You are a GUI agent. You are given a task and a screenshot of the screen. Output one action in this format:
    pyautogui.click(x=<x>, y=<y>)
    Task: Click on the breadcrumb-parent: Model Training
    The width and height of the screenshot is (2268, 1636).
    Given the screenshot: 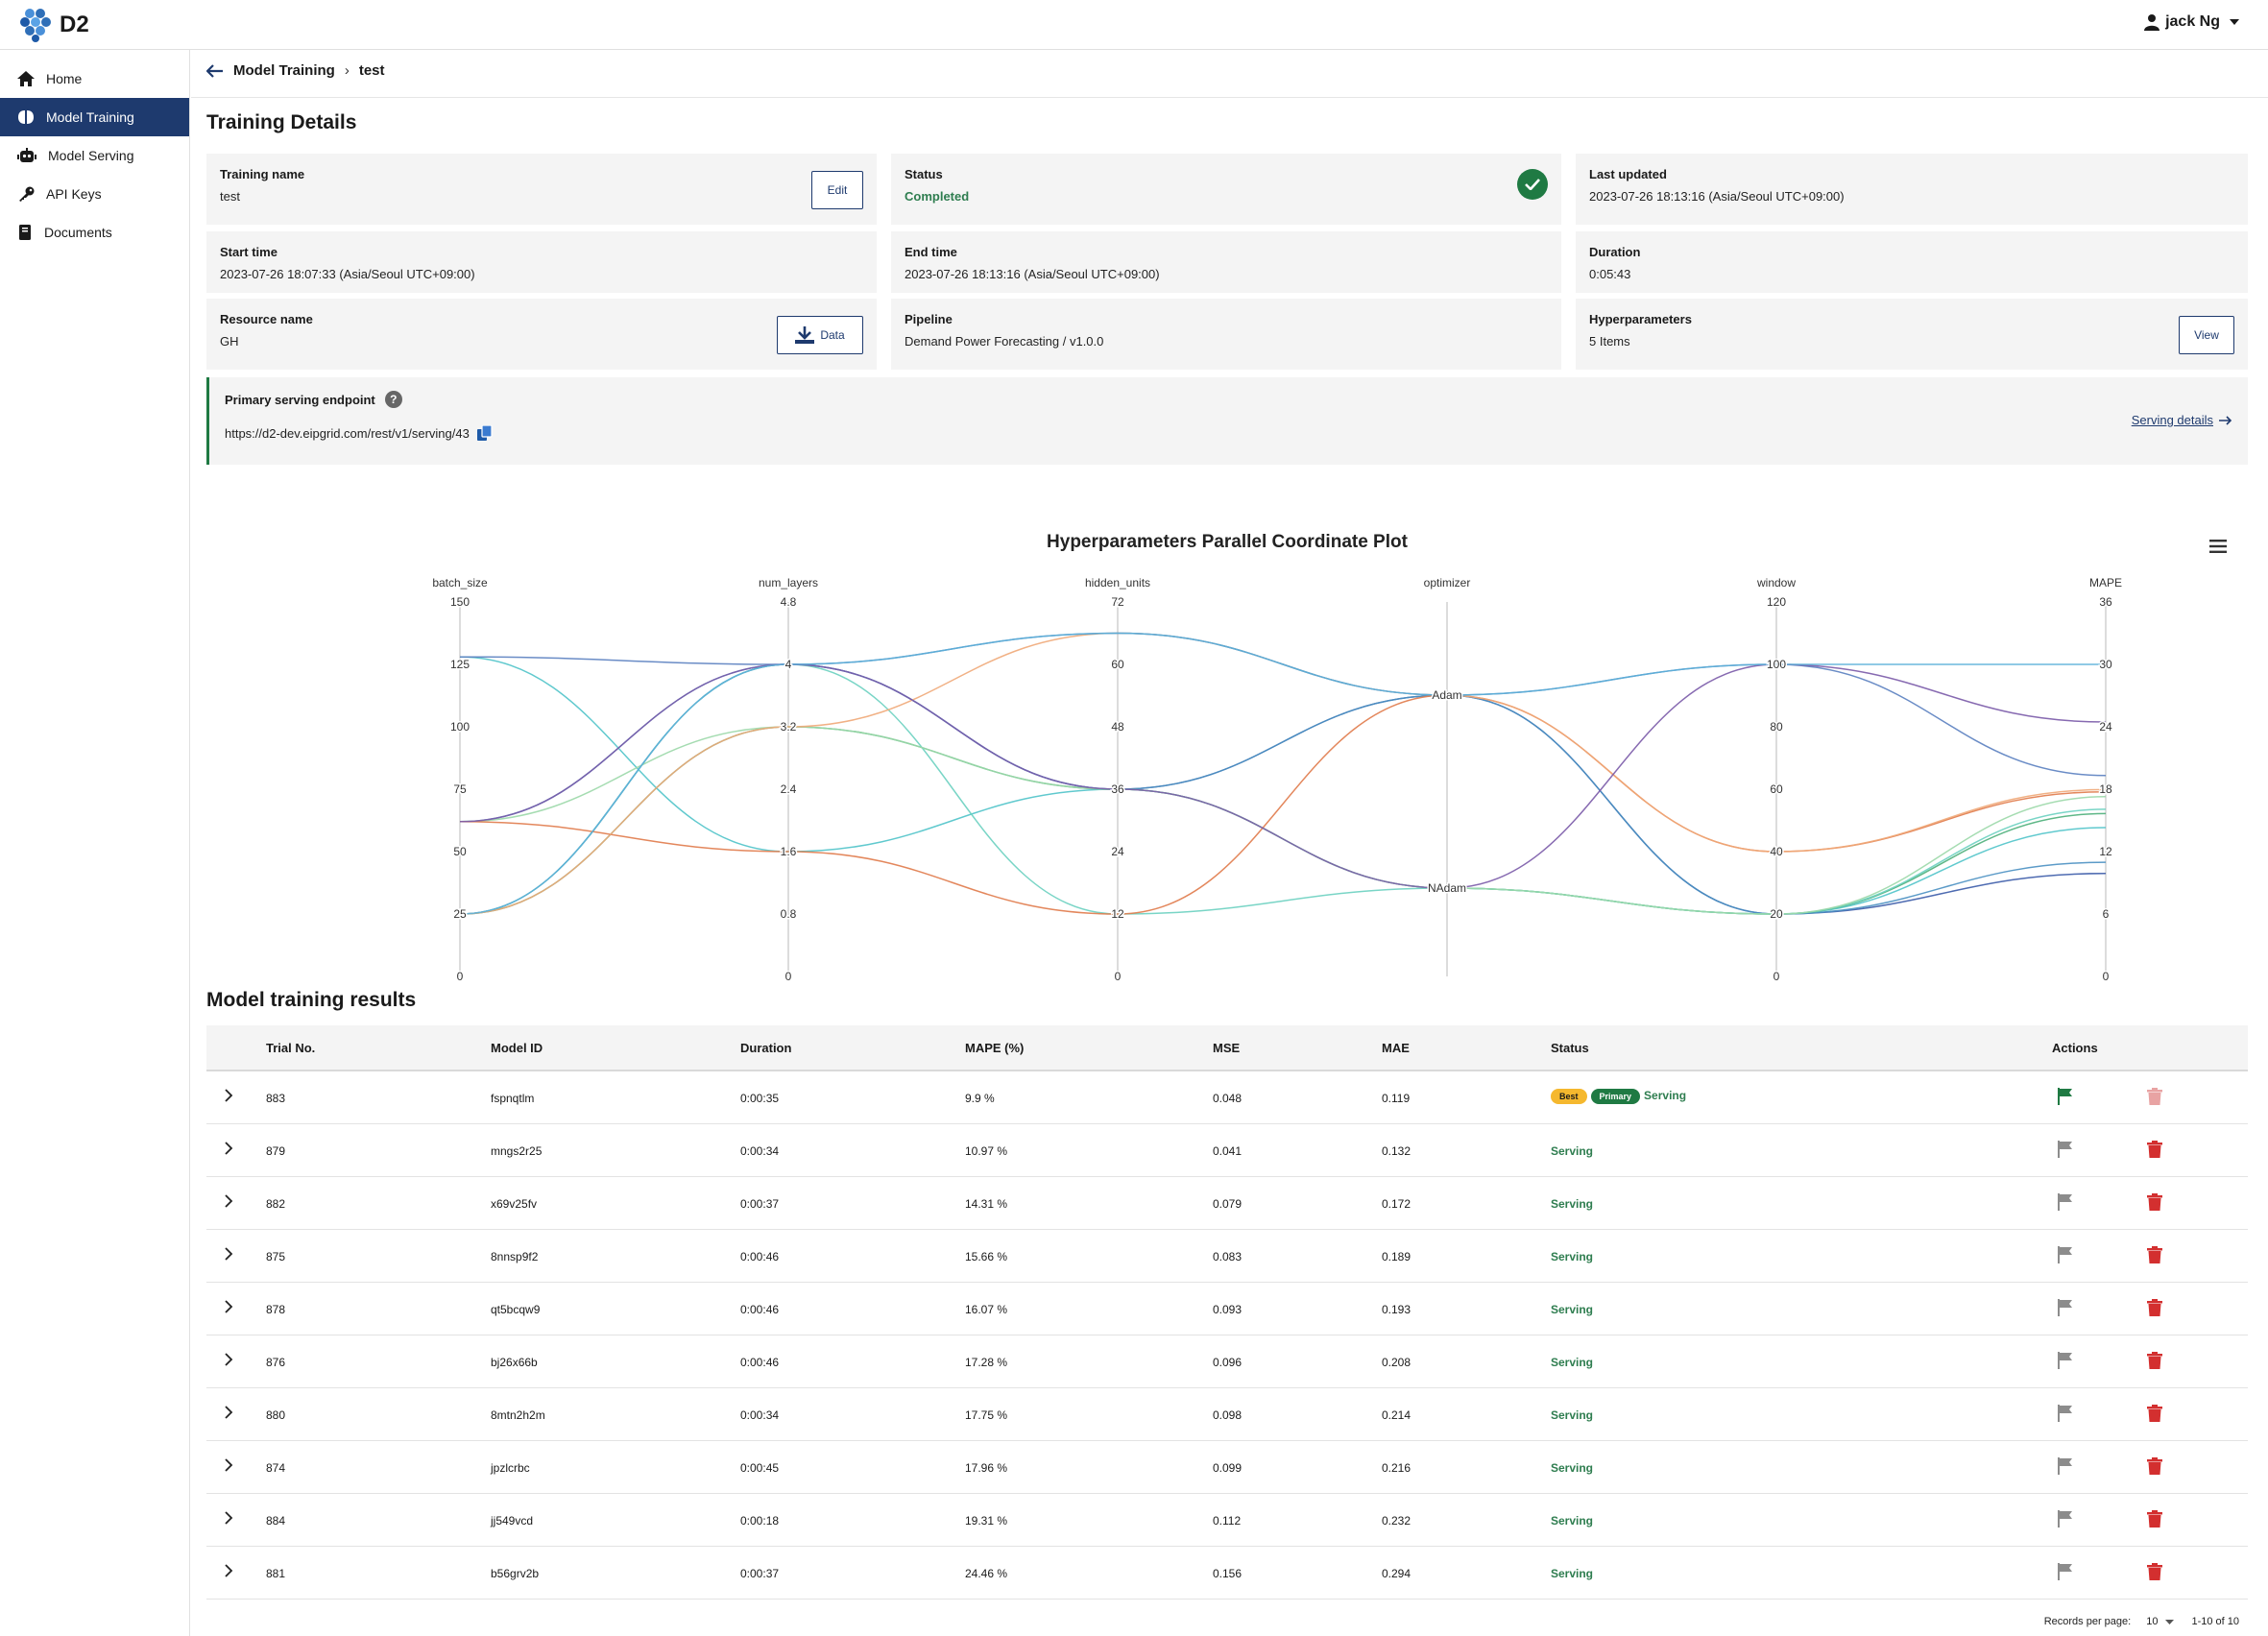 What is the action you would take?
    pyautogui.click(x=284, y=70)
    